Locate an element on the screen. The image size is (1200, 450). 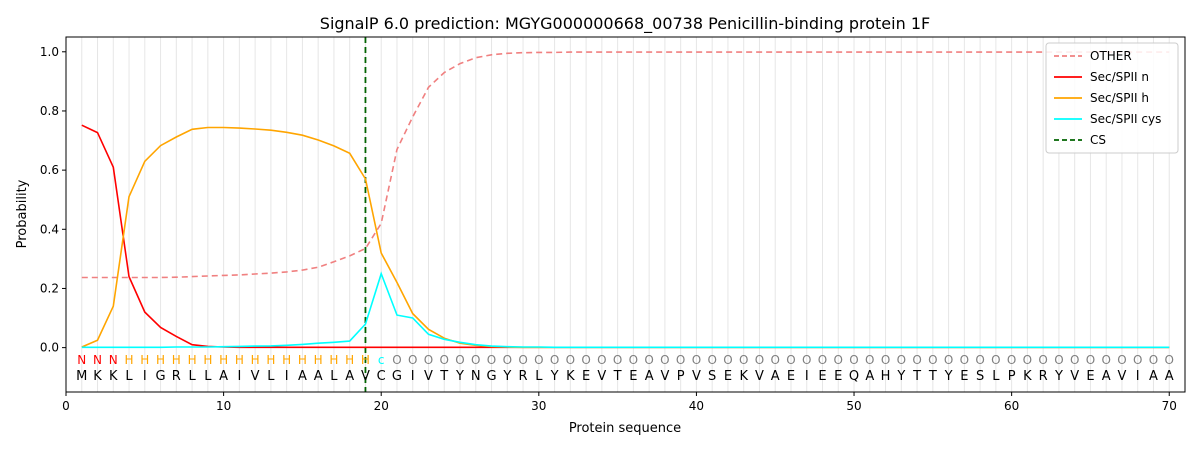
legend-box is located at coordinates (1112, 98).